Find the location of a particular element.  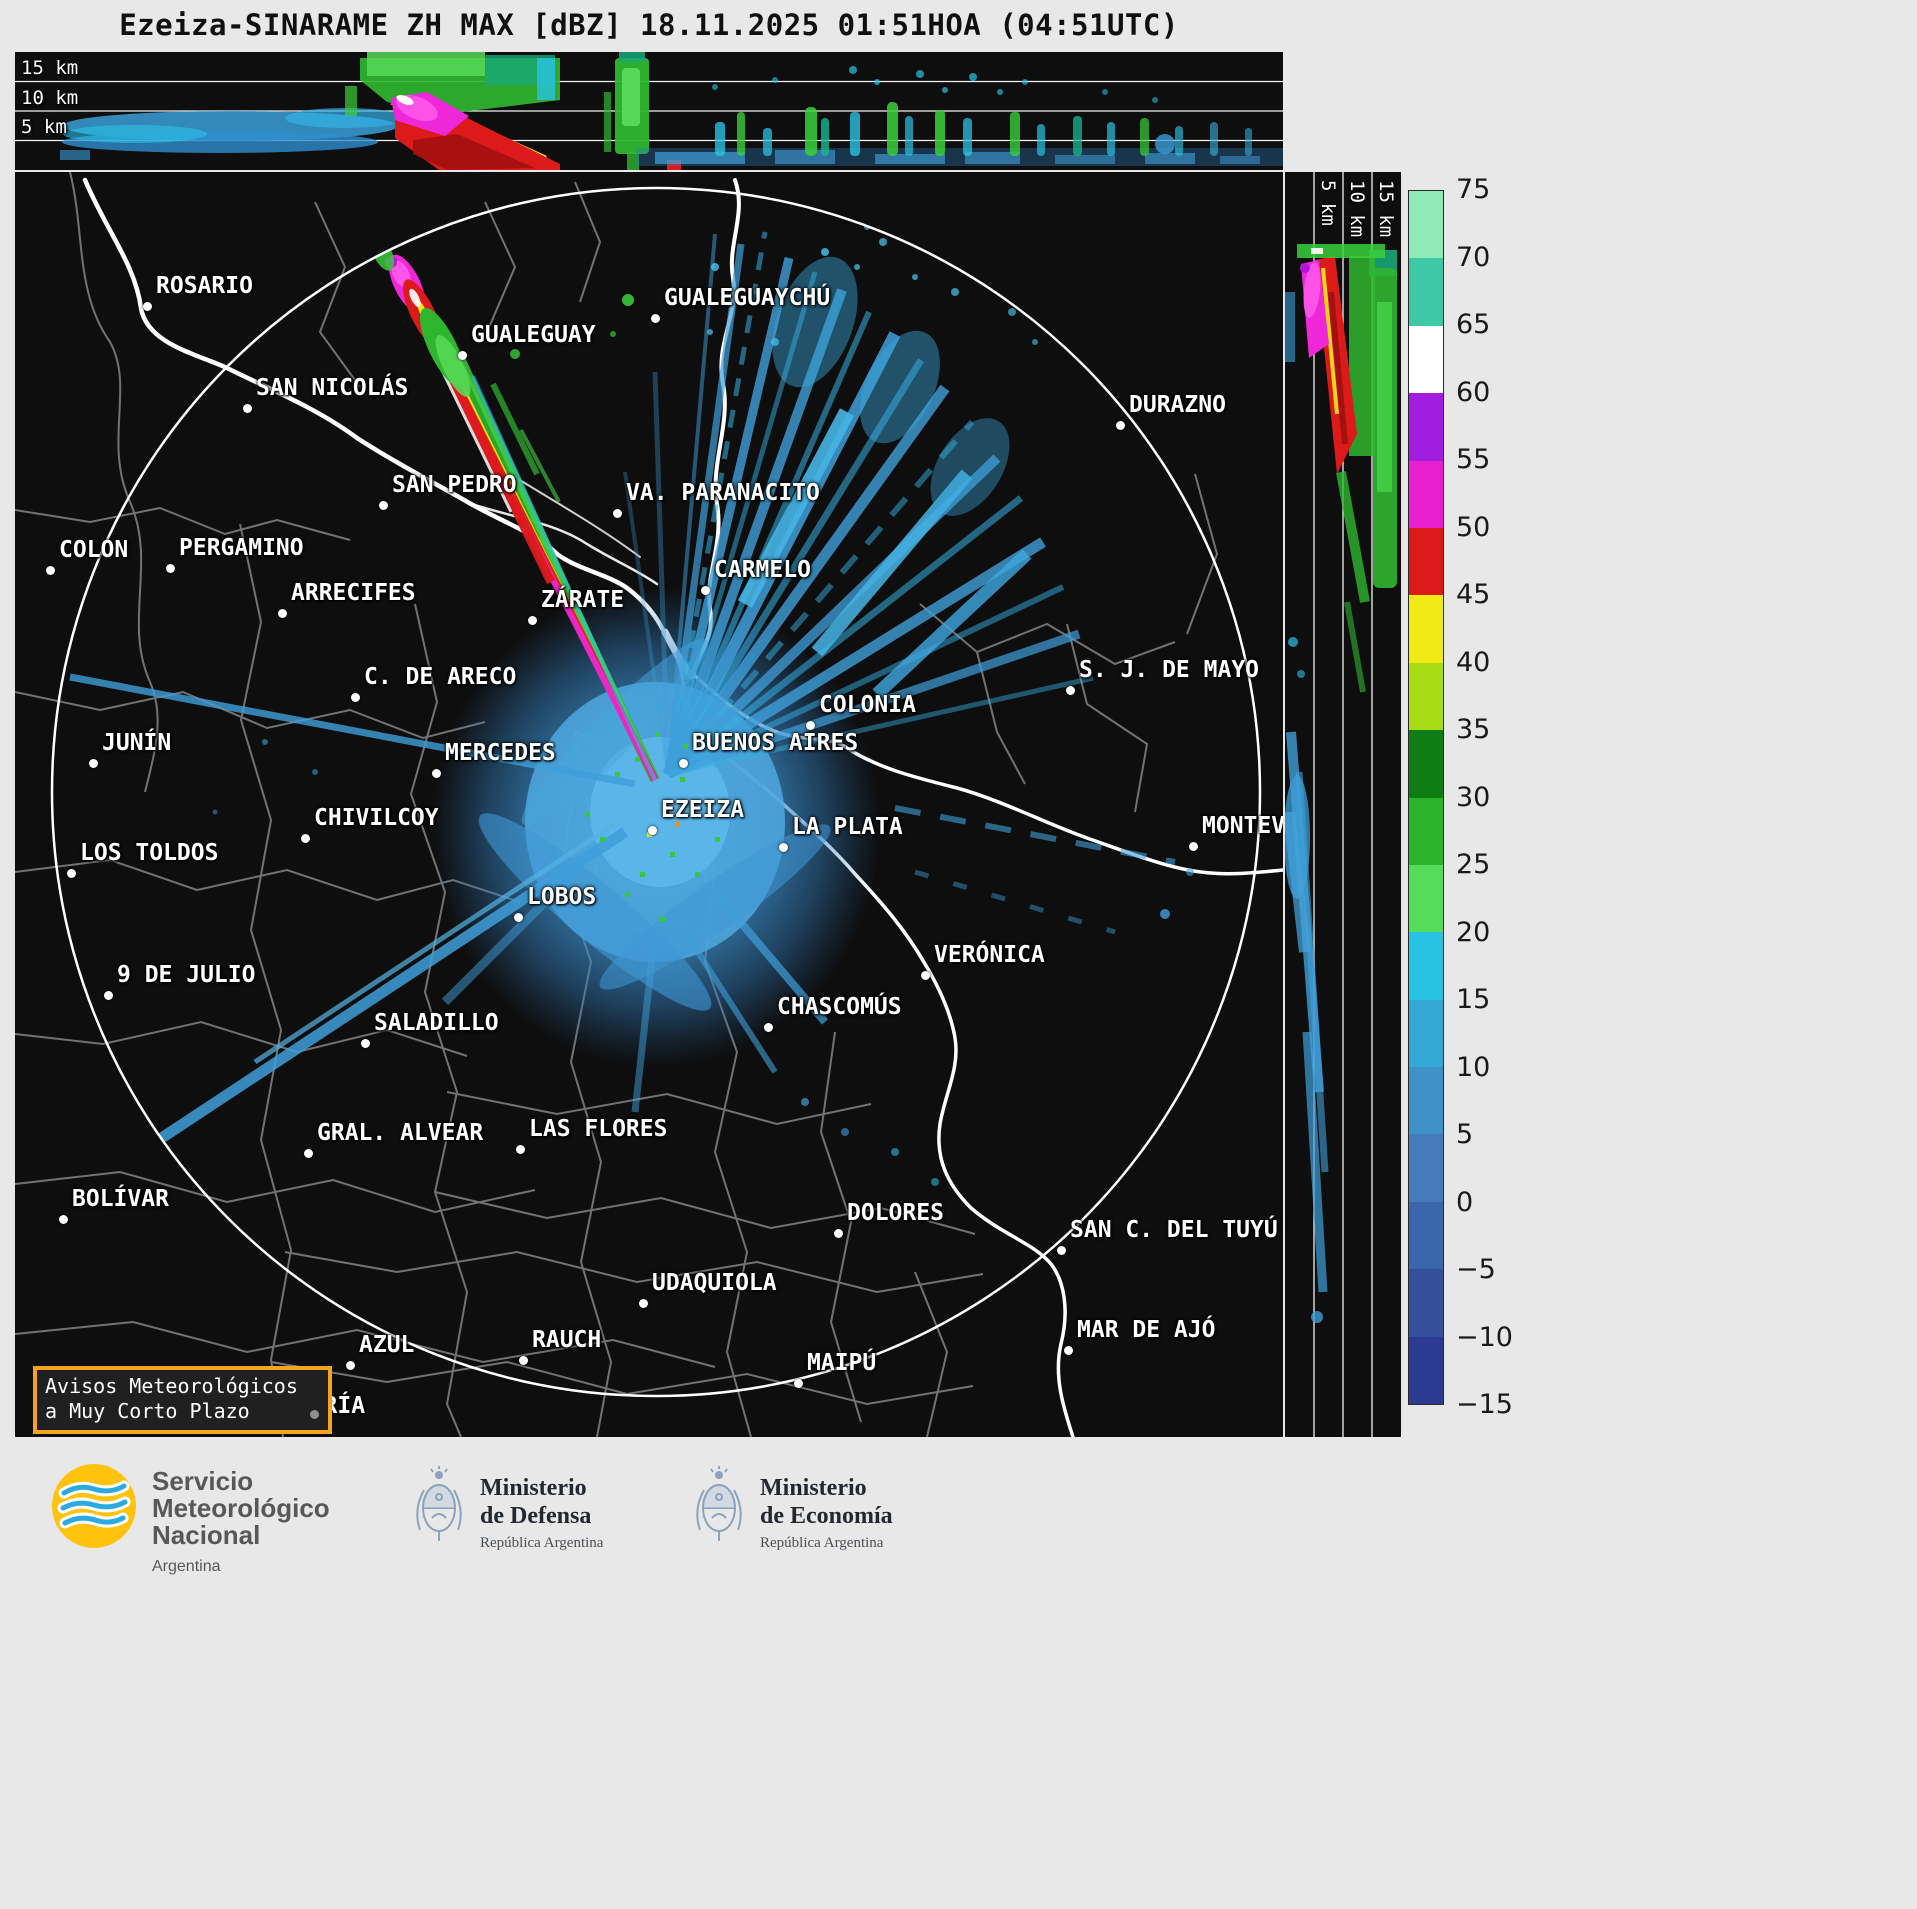

city-label-pergamino: PERGAMINO is located at coordinates (241, 548).